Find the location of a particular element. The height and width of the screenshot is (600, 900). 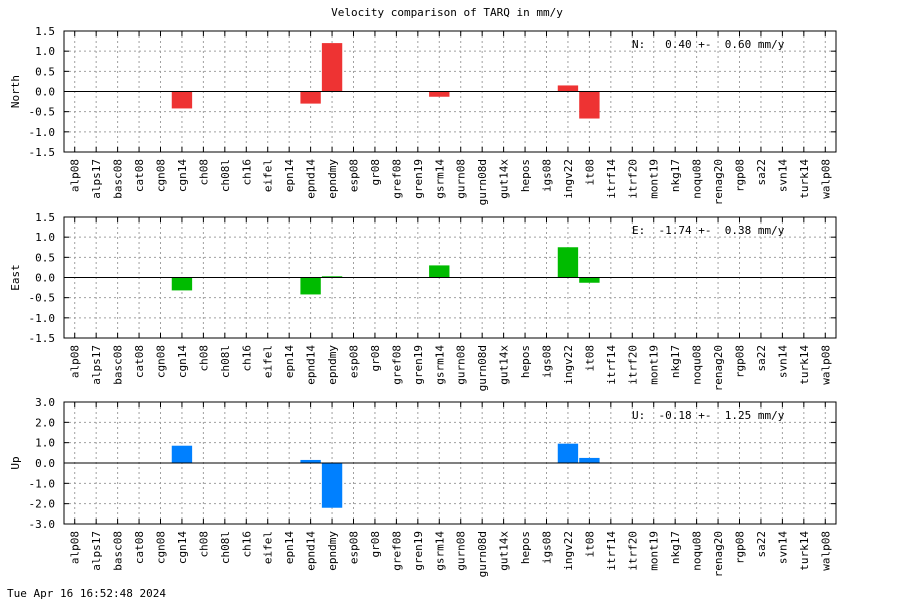

up-ytick-label: 1.0 is located at coordinates (45, 443).